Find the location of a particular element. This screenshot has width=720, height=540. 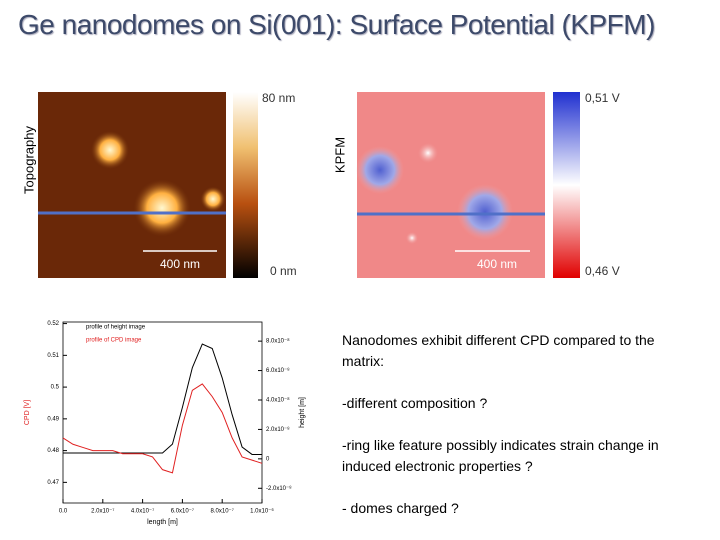

topography-image is located at coordinates (132, 185).